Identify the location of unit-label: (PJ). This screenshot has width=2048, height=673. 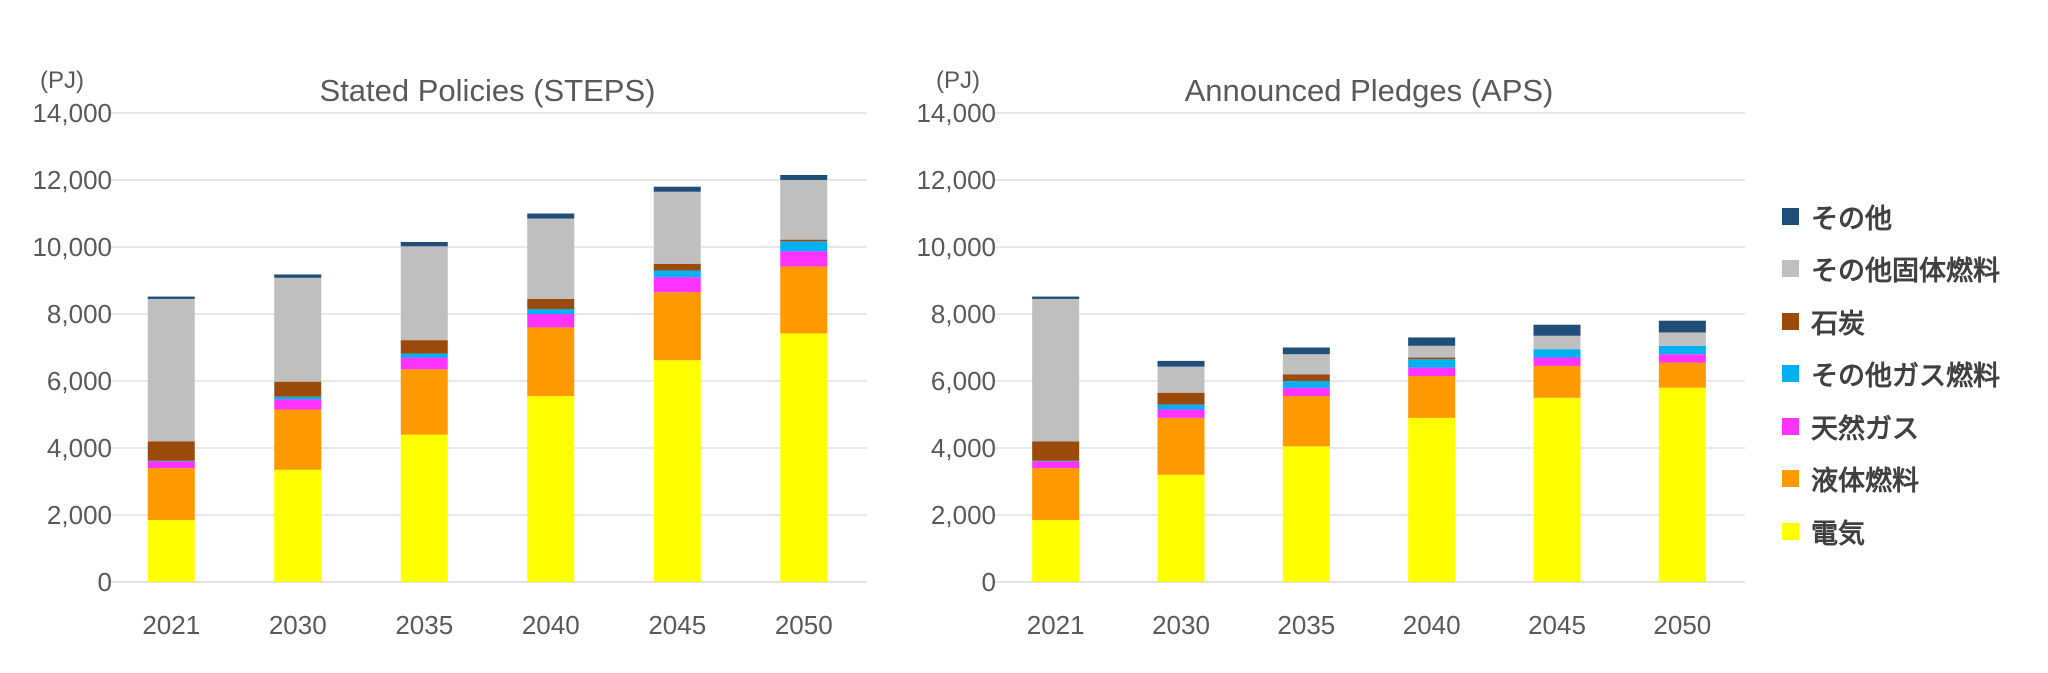
(62, 80).